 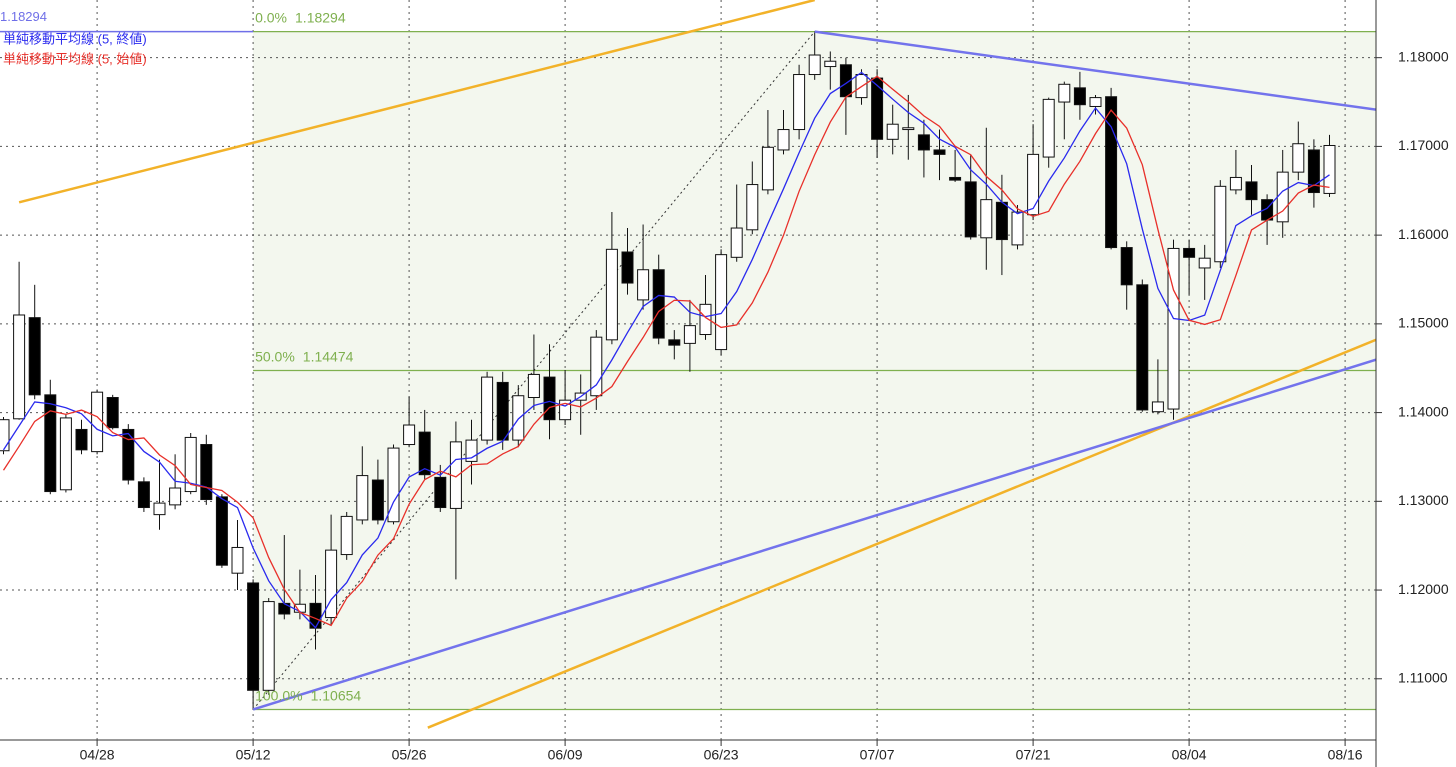 What do you see at coordinates (328, 356) in the screenshot?
I see `fib-value: 1.14474` at bounding box center [328, 356].